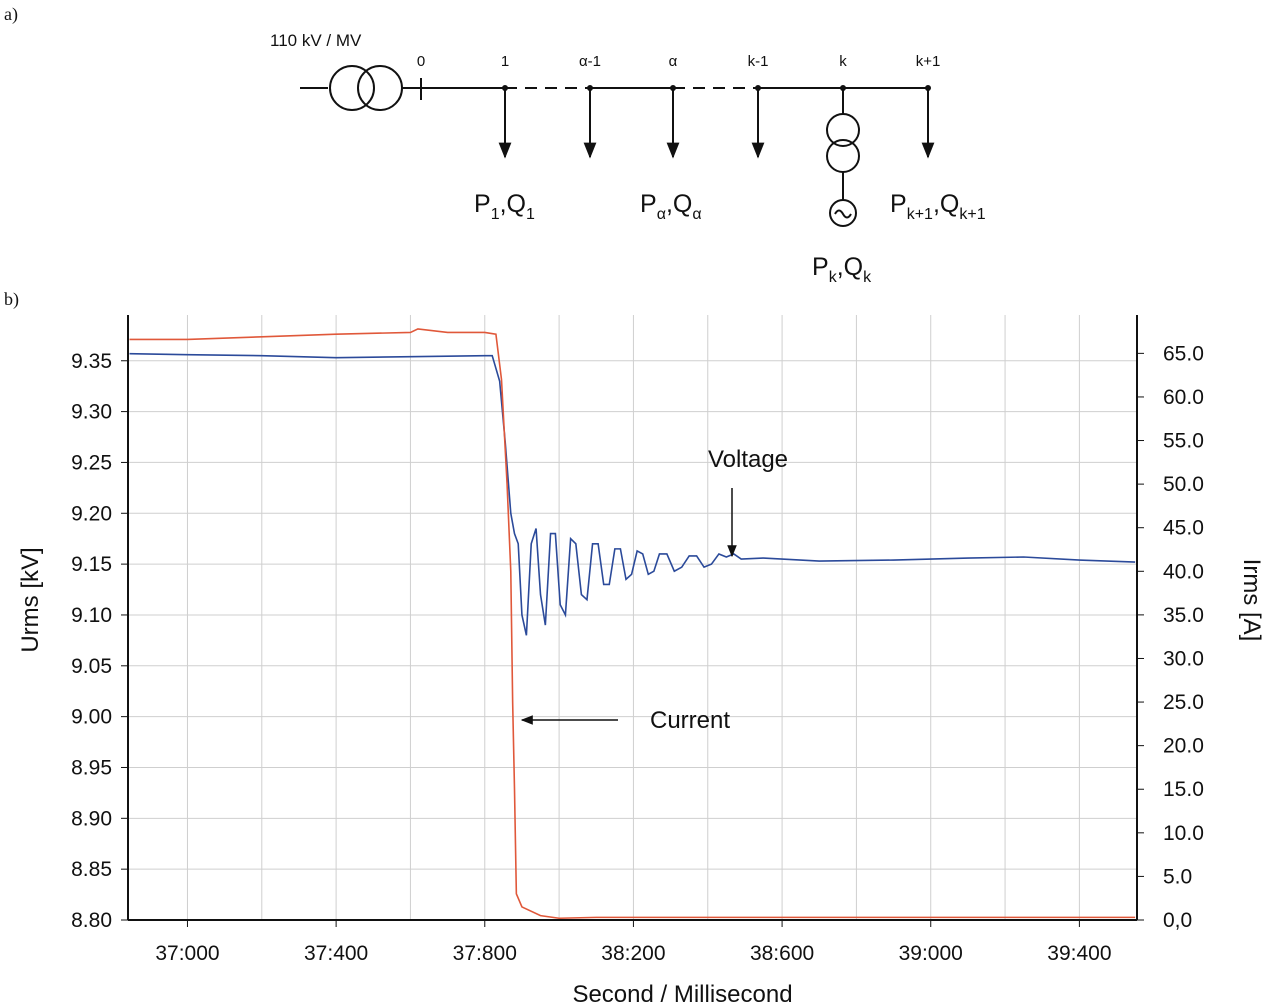 This screenshot has height=1008, width=1274. I want to click on y2-tick-label: 20.0, so click(1183, 746).